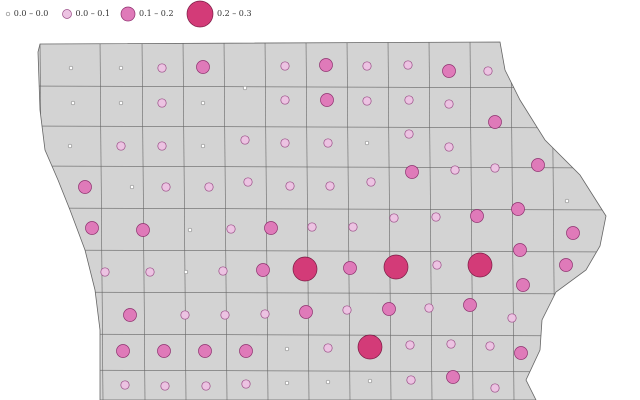 This screenshot has height=400, width=640. Describe the element at coordinates (234, 13) in the screenshot. I see `legend-label: 0.2 – 0.3` at that location.